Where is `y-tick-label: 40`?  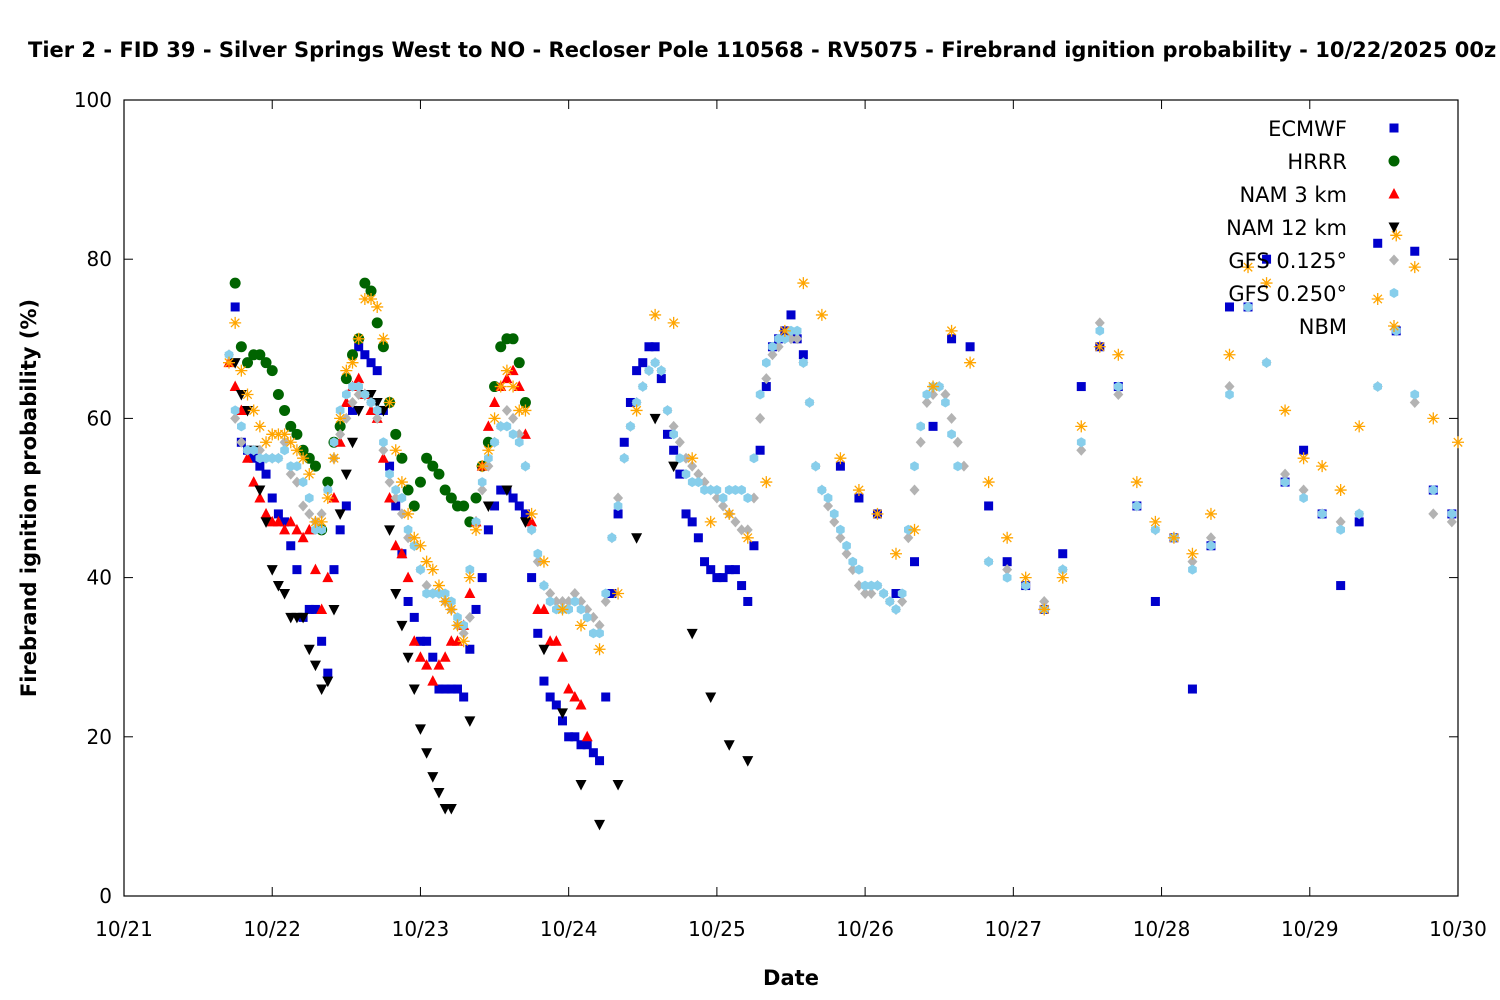 y-tick-label: 40 is located at coordinates (99, 578).